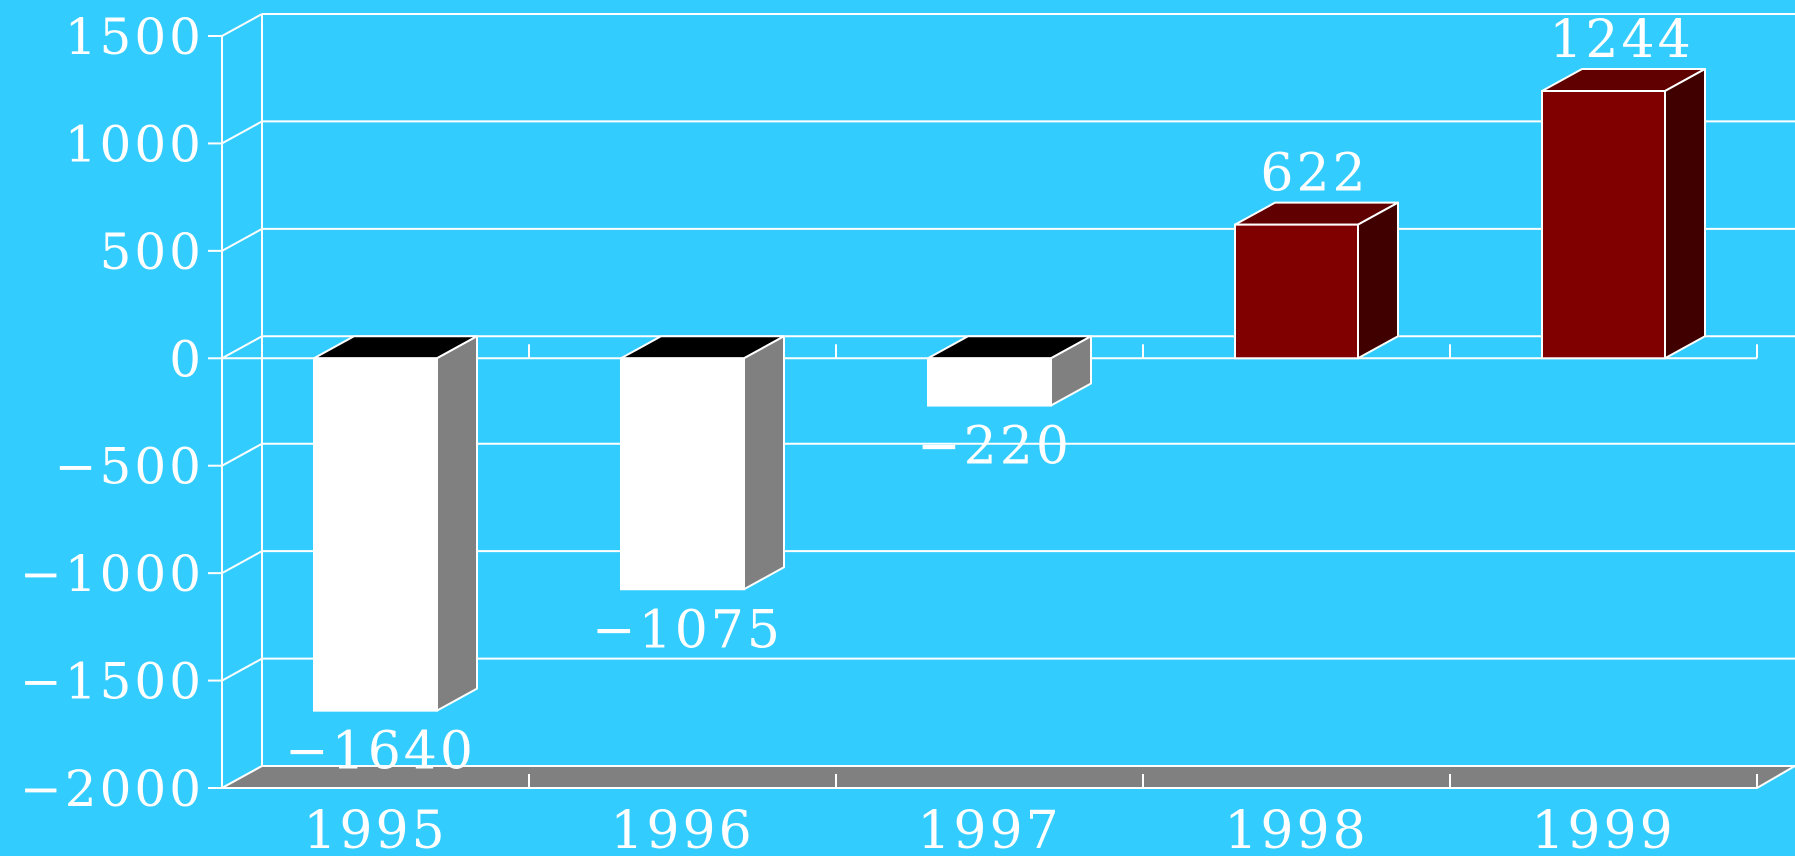 Image resolution: width=1795 pixels, height=856 pixels. Describe the element at coordinates (687, 630) in the screenshot. I see `data-label: −1075` at that location.